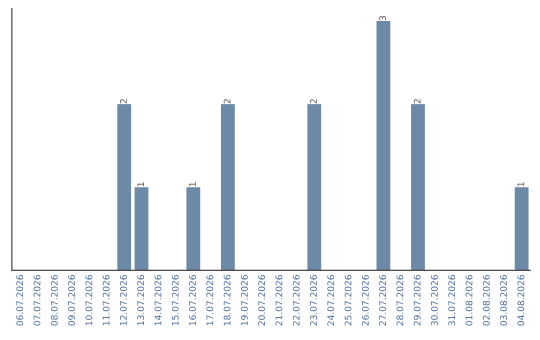 The height and width of the screenshot is (340, 540). Describe the element at coordinates (400, 300) in the screenshot. I see `x-tick-label: 28.07.2026` at that location.